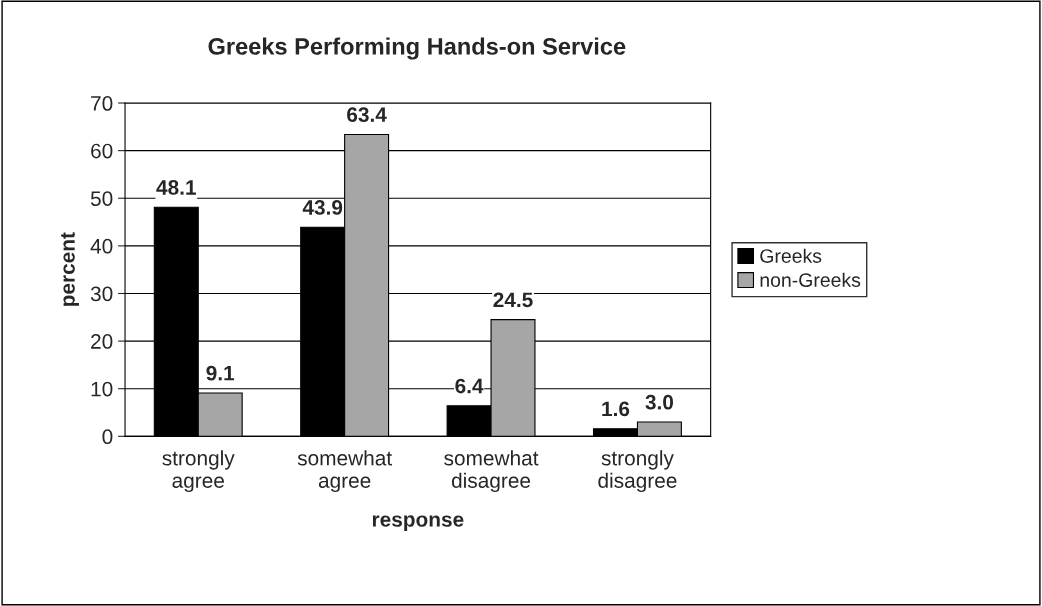 Image resolution: width=1042 pixels, height=606 pixels. I want to click on data-label: 3.0, so click(659, 402).